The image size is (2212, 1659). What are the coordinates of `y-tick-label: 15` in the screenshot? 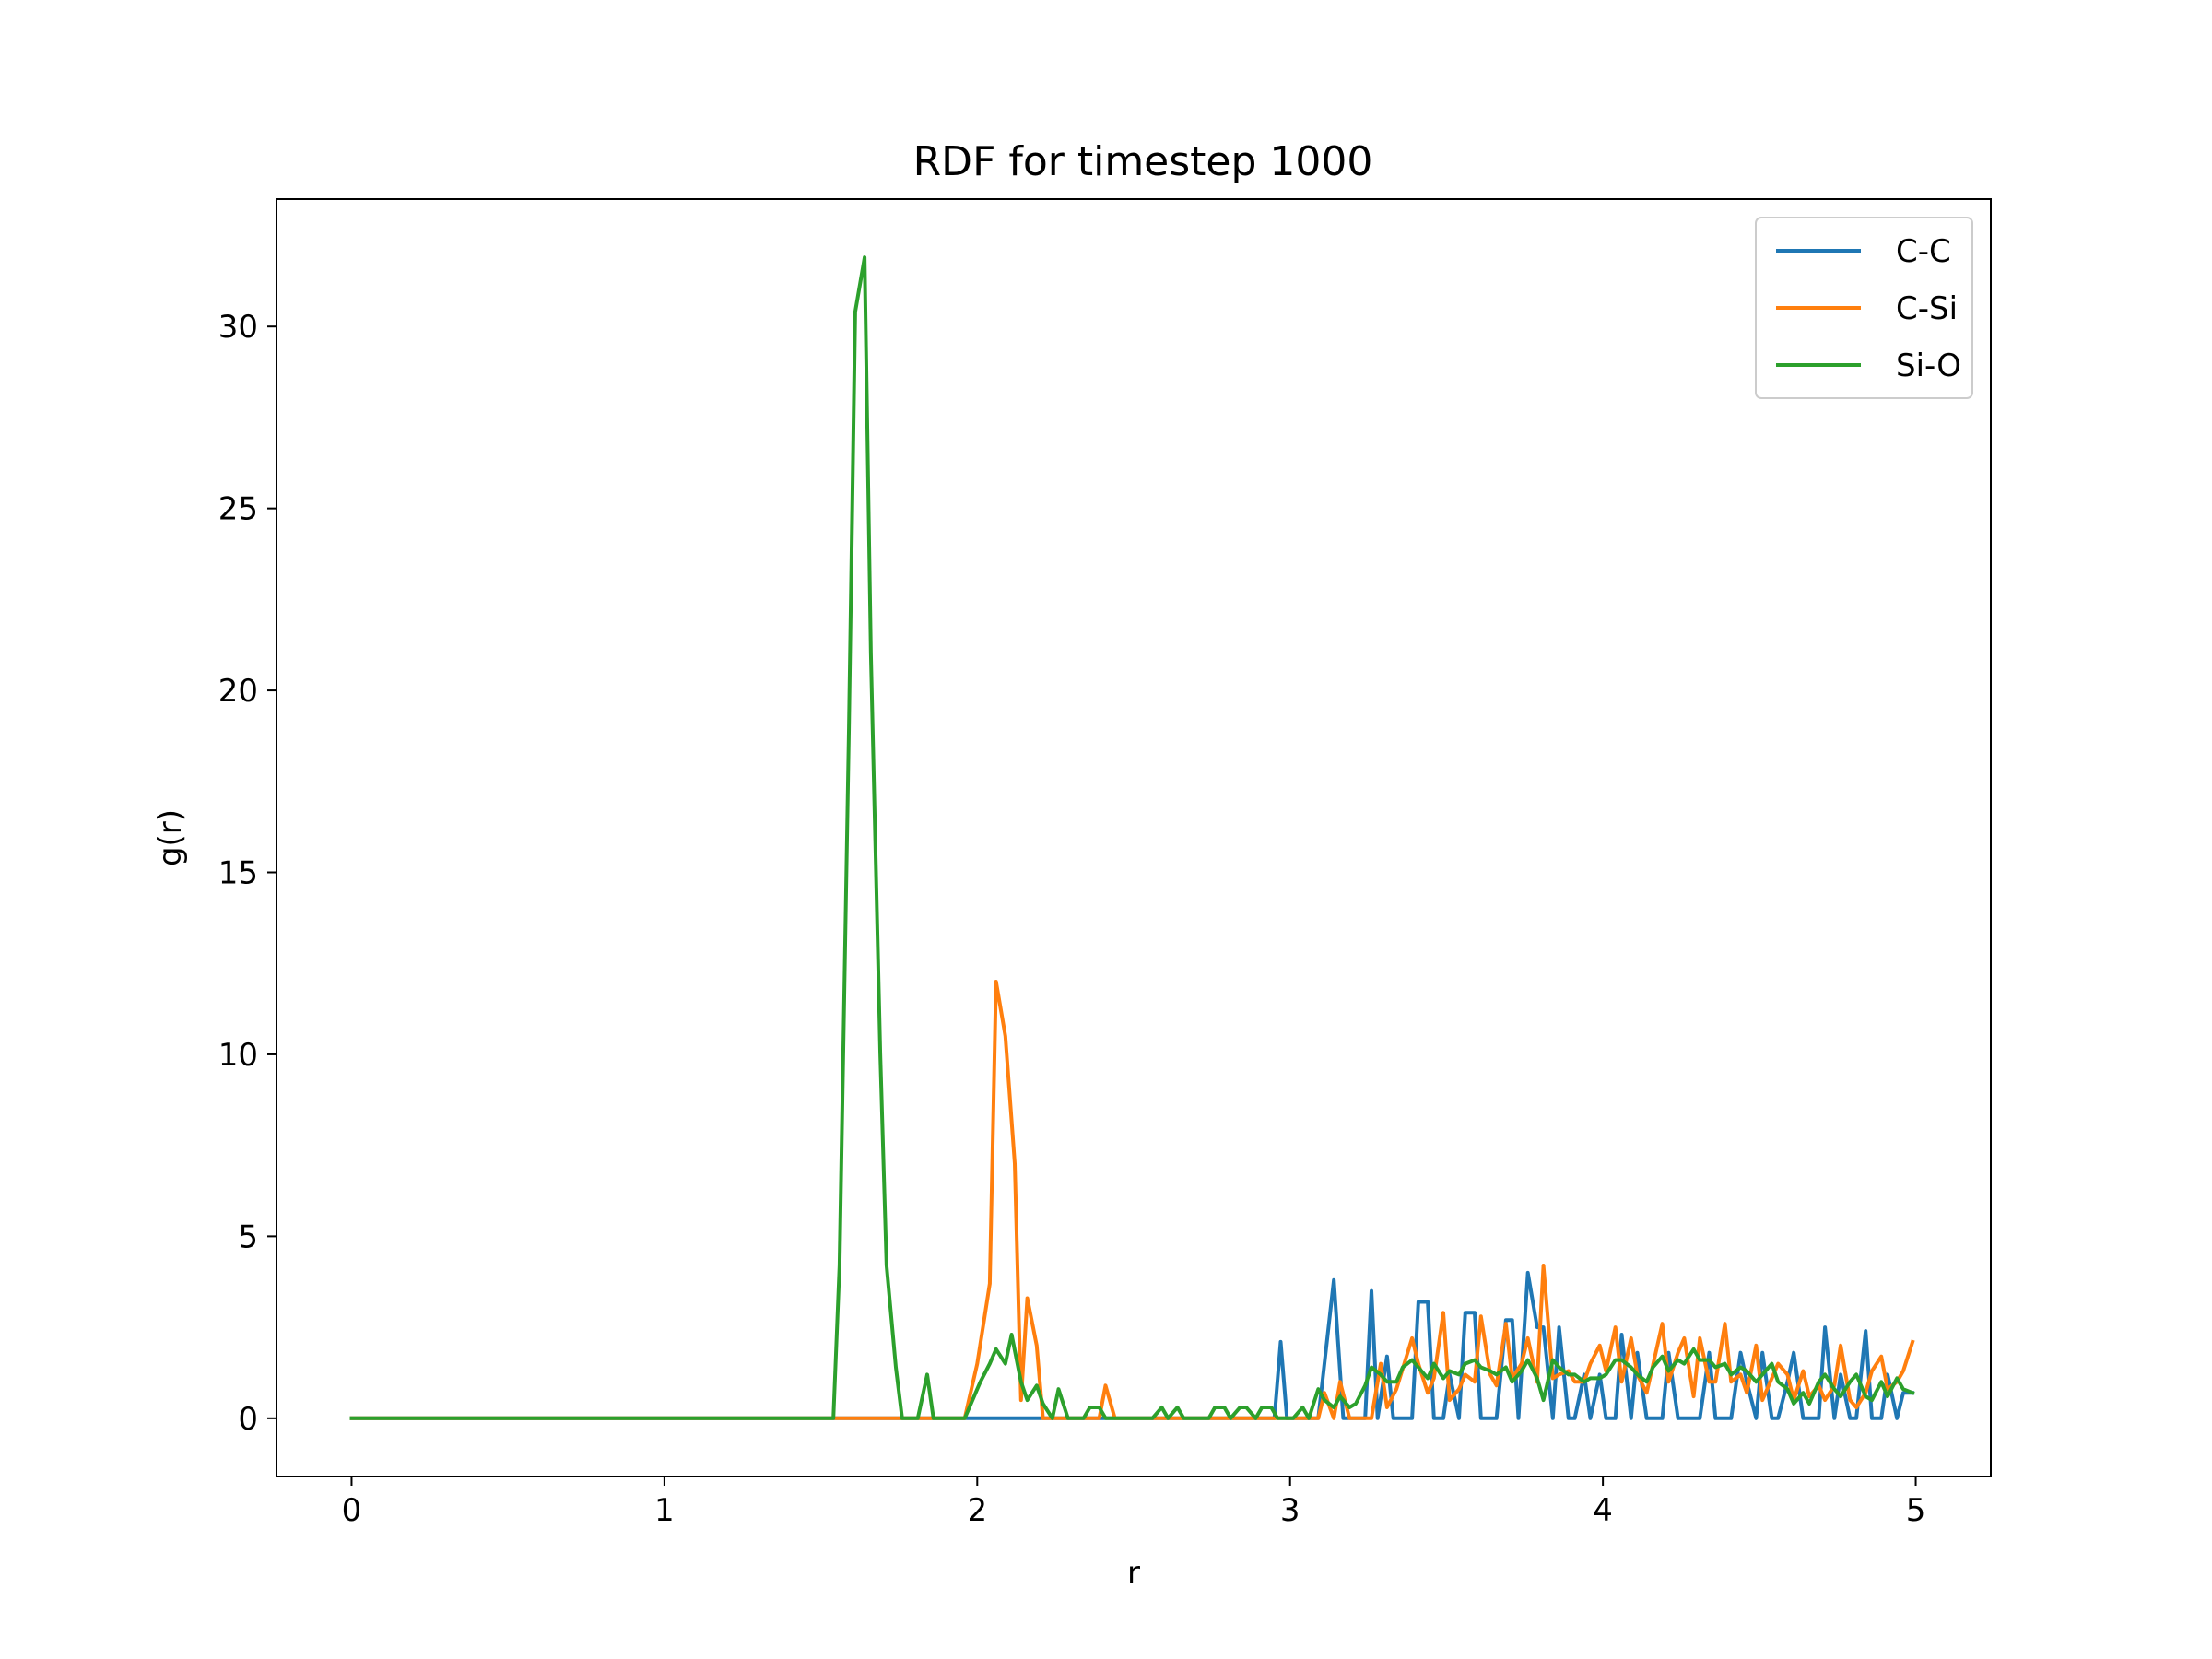 It's located at (238, 873).